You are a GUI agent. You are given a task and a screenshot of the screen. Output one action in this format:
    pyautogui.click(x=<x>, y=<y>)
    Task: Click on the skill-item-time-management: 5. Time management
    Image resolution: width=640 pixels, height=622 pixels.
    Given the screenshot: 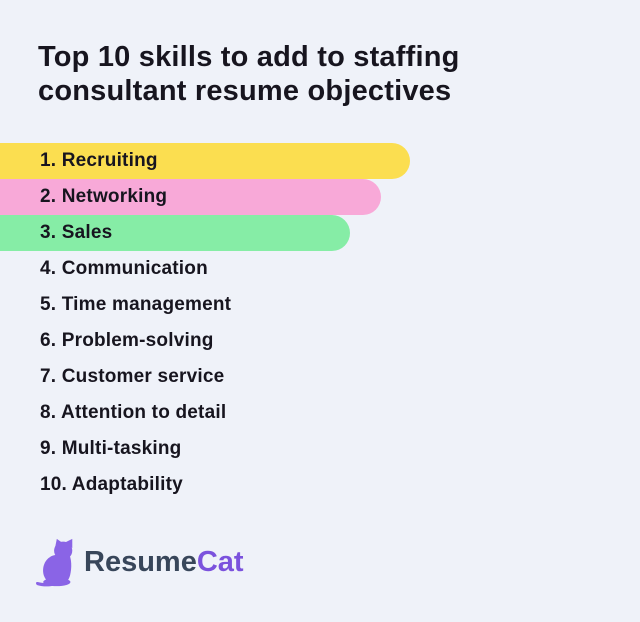 What is the action you would take?
    pyautogui.click(x=320, y=305)
    